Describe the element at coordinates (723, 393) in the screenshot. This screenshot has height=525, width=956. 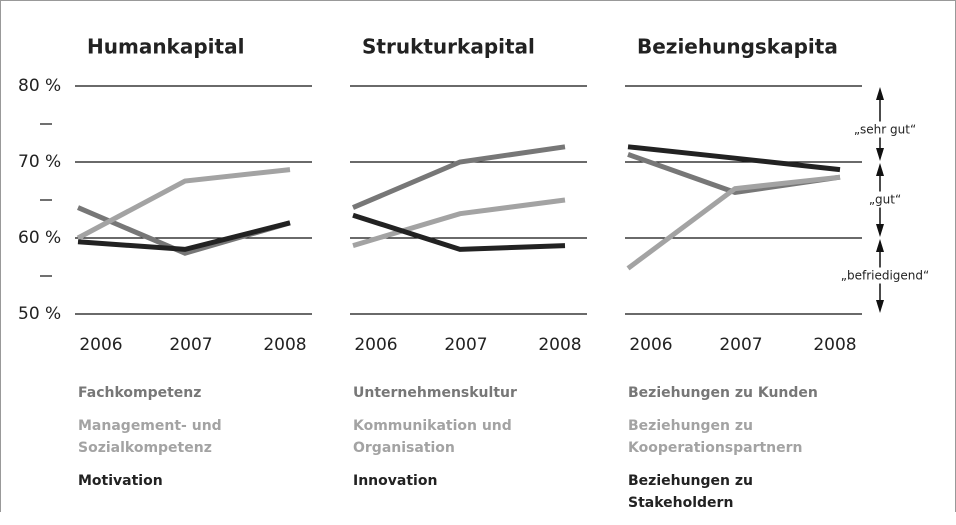
I see `legend-entry: Beziehungen zu Kunden` at that location.